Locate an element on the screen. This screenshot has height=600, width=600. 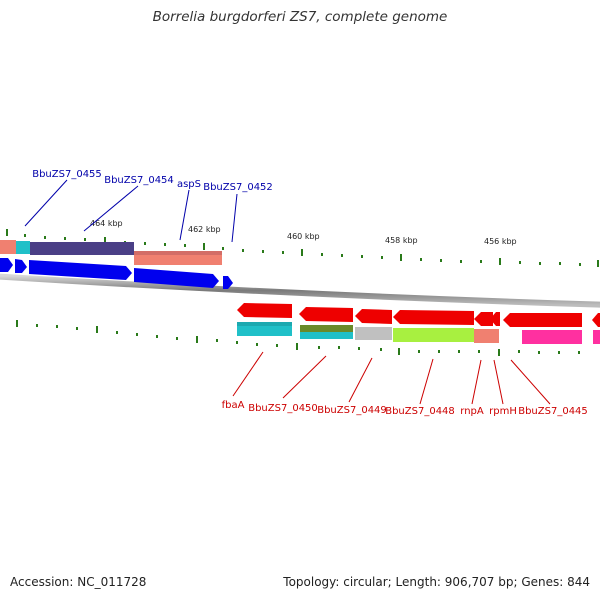
top-label-leaders is located at coordinates (131, 211).